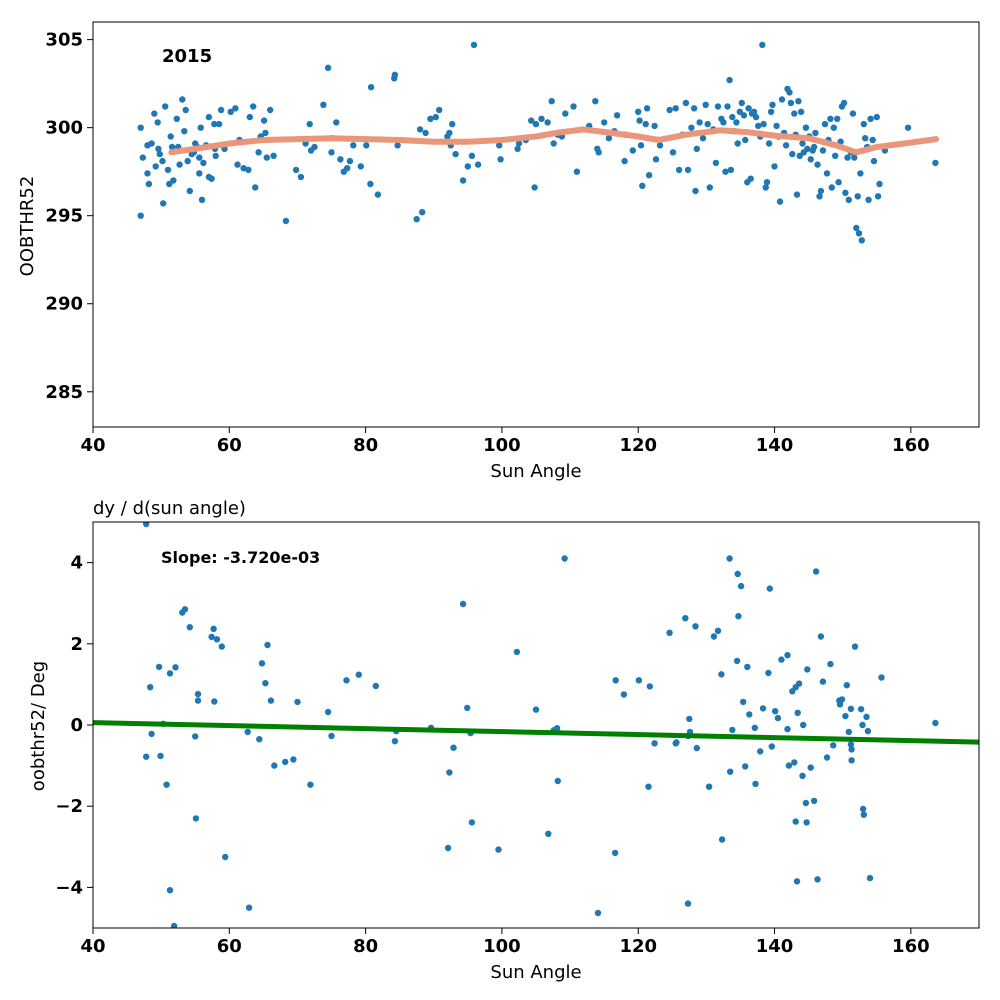 This screenshot has width=1000, height=1000. I want to click on top-panel-xlabel: Sun Angle, so click(535, 471).